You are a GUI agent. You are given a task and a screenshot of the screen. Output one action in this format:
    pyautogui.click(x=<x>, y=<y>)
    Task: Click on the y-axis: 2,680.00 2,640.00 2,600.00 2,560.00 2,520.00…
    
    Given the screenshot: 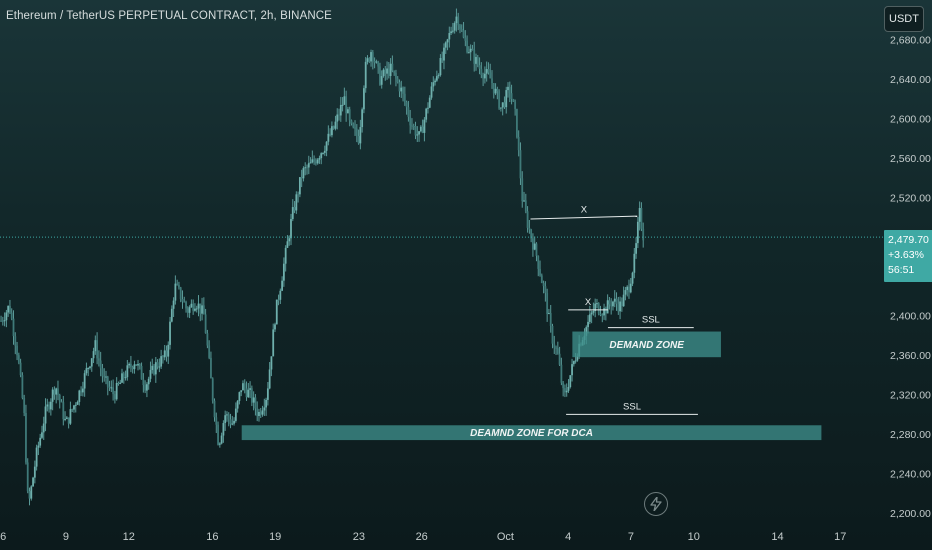 What is the action you would take?
    pyautogui.click(x=910, y=277)
    